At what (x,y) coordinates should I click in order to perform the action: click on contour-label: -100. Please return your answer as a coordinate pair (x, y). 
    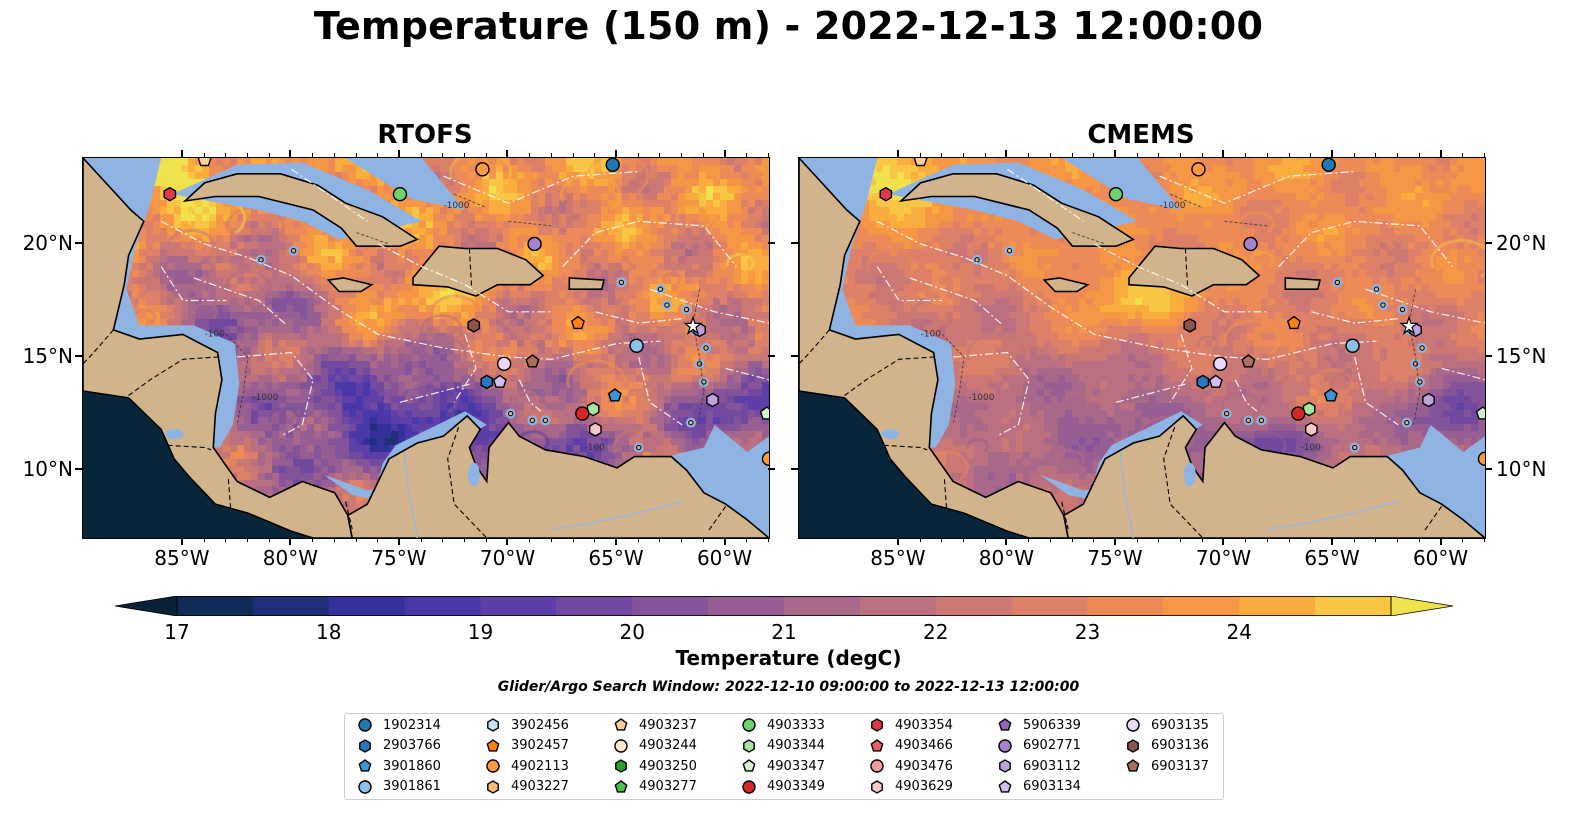
    Looking at the image, I should click on (931, 335).